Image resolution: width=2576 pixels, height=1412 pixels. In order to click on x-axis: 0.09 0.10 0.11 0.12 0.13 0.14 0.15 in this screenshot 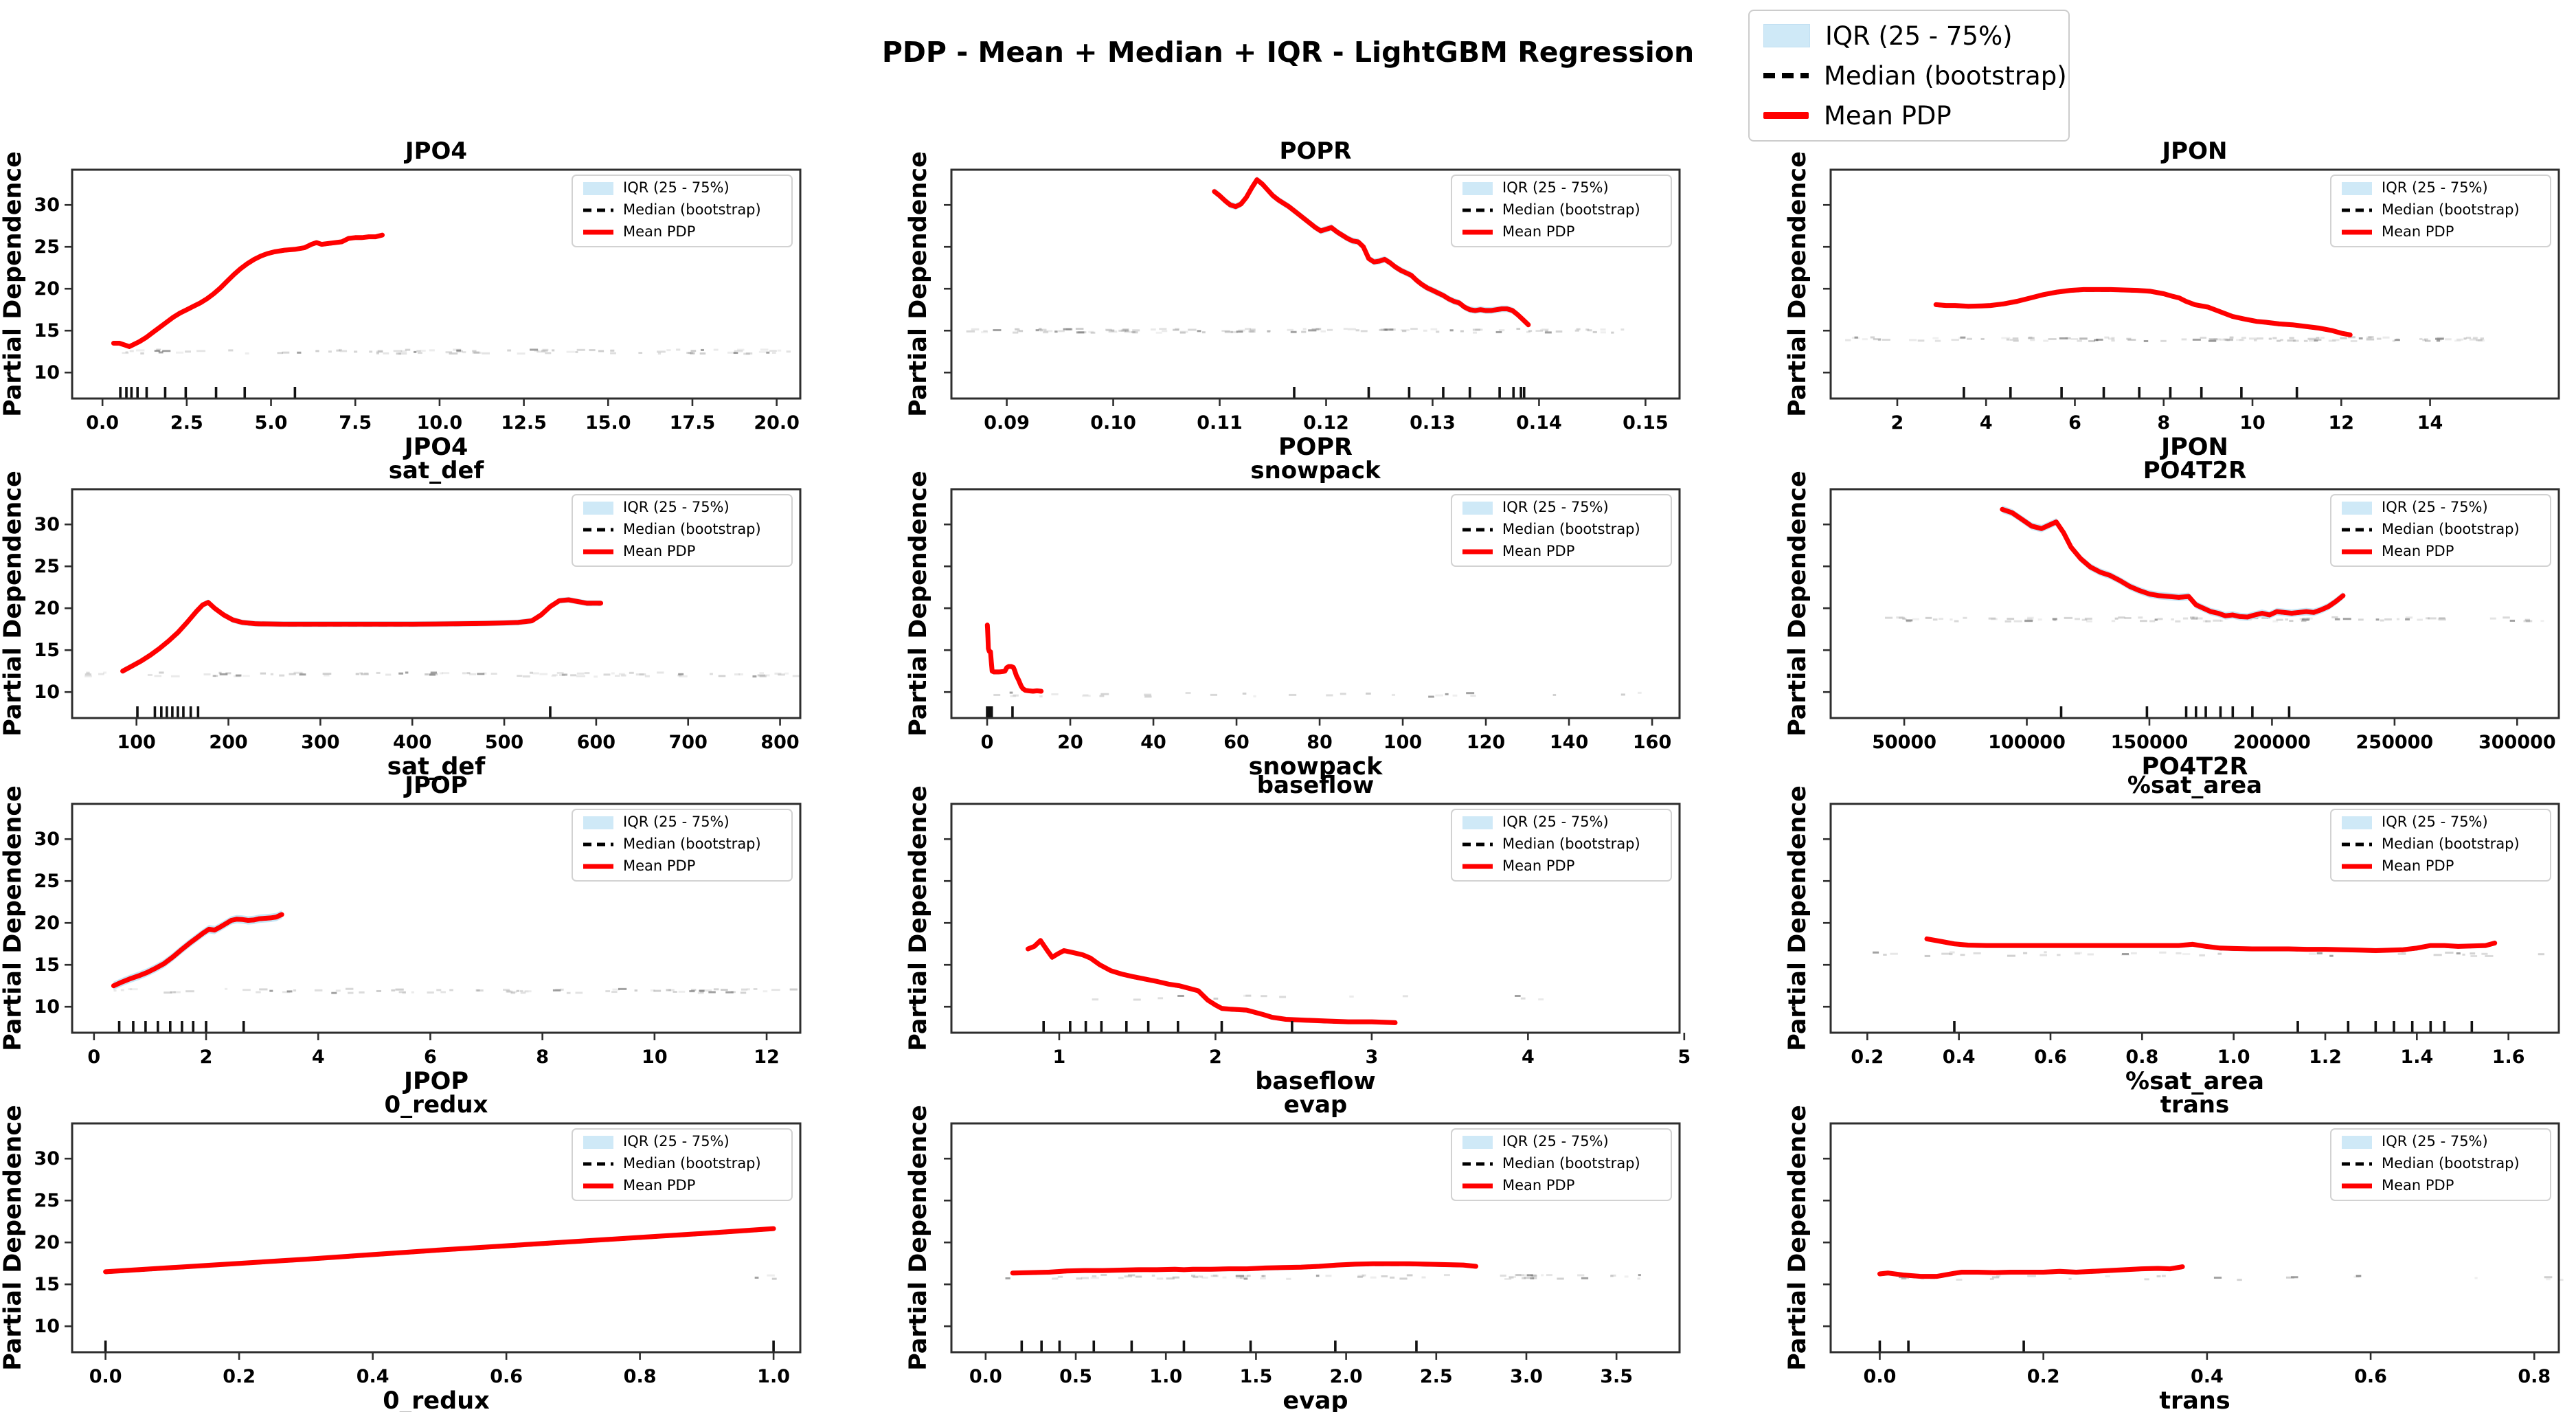, I will do `click(1326, 416)`.